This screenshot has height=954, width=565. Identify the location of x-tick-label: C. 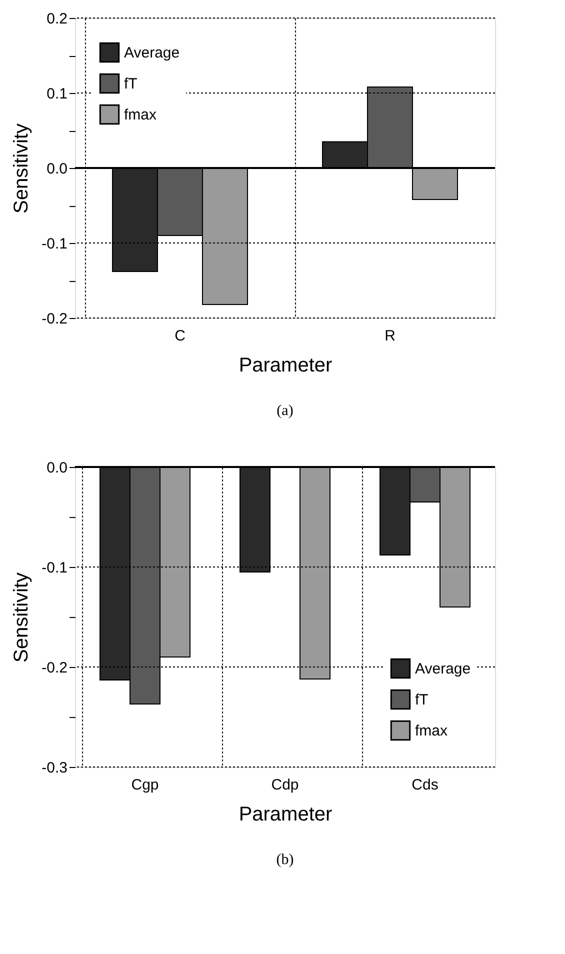
(180, 336).